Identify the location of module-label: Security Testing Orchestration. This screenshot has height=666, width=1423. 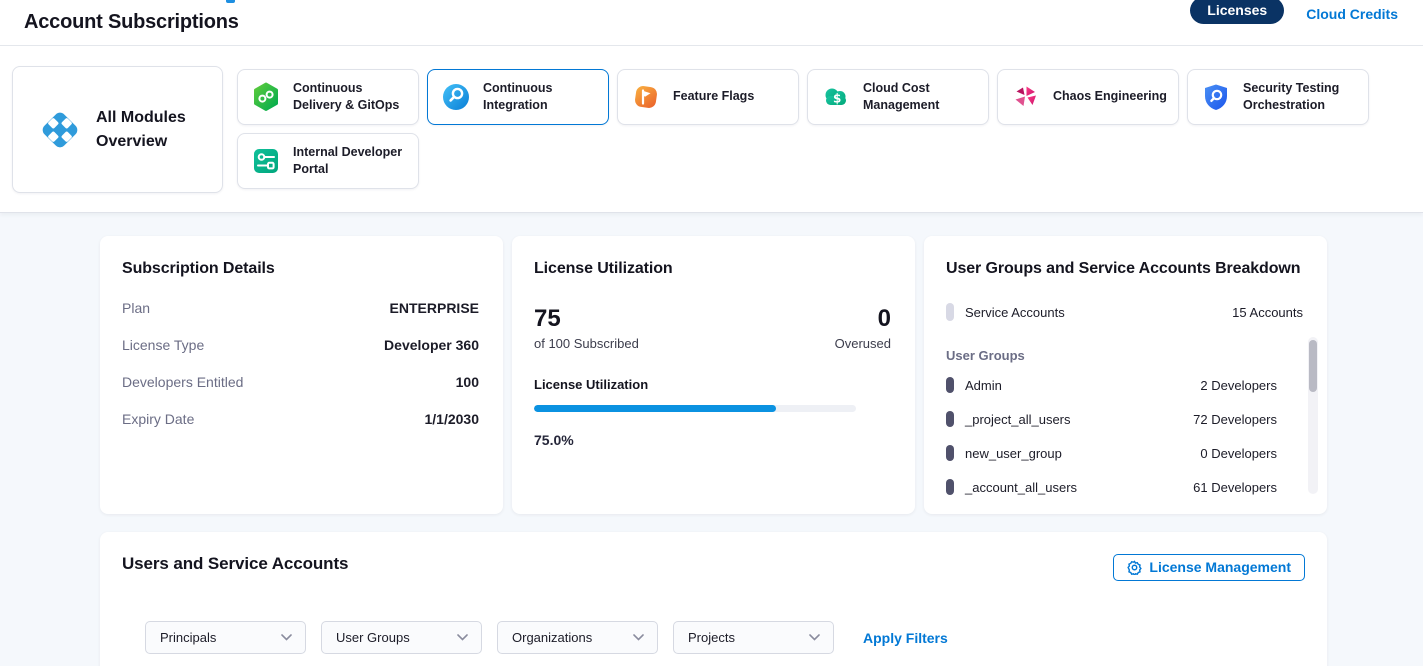
(1291, 96).